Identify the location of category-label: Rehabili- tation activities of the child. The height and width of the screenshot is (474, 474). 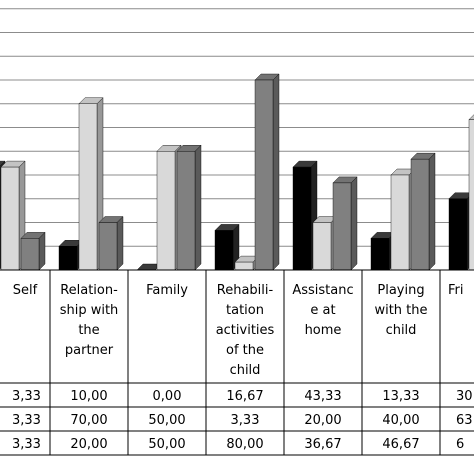
(245, 330).